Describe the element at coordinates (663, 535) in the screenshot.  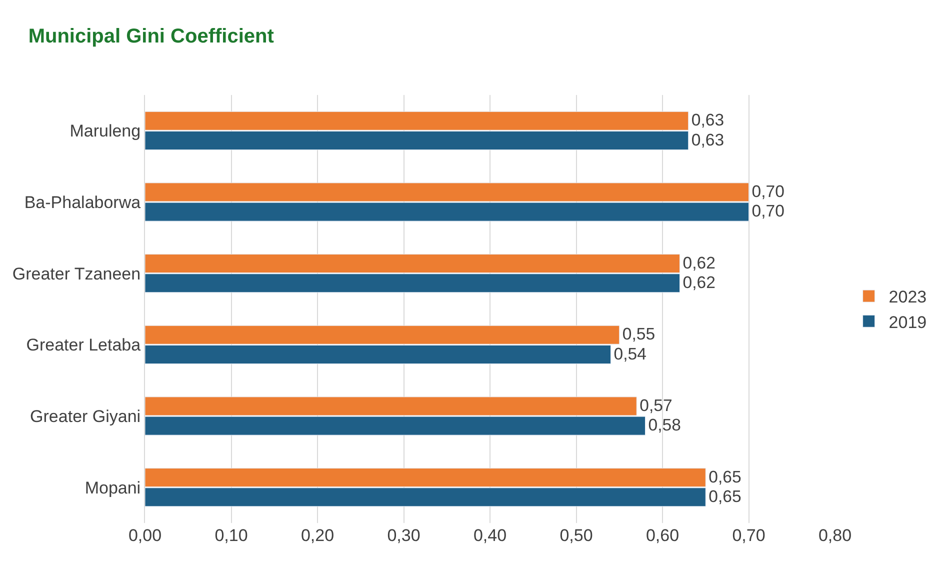
I see `x-tick-label: 0,60` at that location.